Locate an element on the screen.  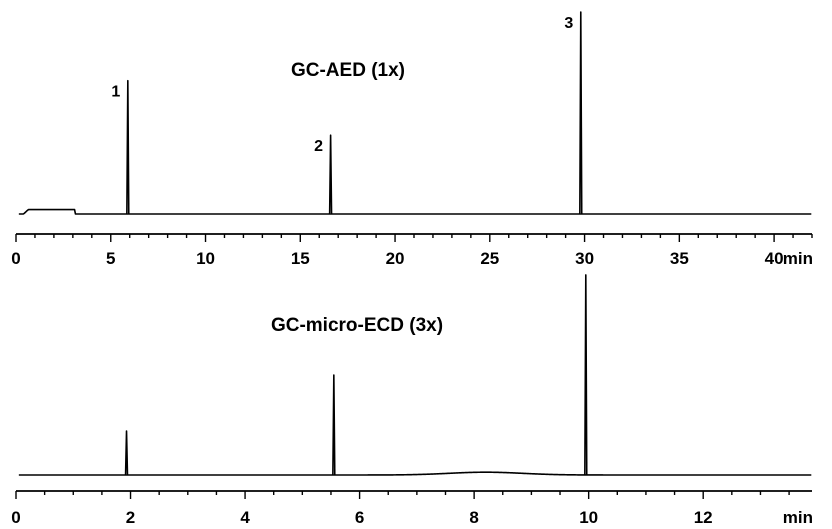
peak-label: 3 is located at coordinates (568, 23).